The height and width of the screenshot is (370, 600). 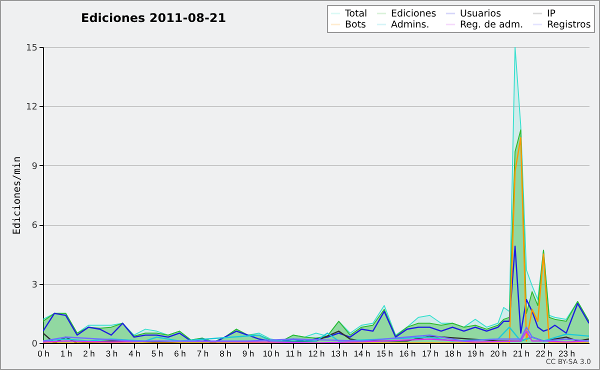 What do you see at coordinates (157, 353) in the screenshot?
I see `x-tick-label: 5 h` at bounding box center [157, 353].